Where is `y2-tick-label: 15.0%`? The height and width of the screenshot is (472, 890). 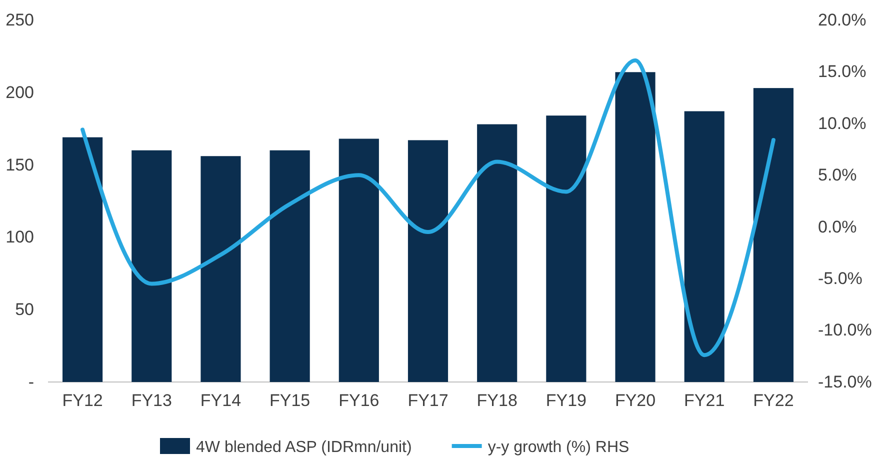 y2-tick-label: 15.0% is located at coordinates (842, 72).